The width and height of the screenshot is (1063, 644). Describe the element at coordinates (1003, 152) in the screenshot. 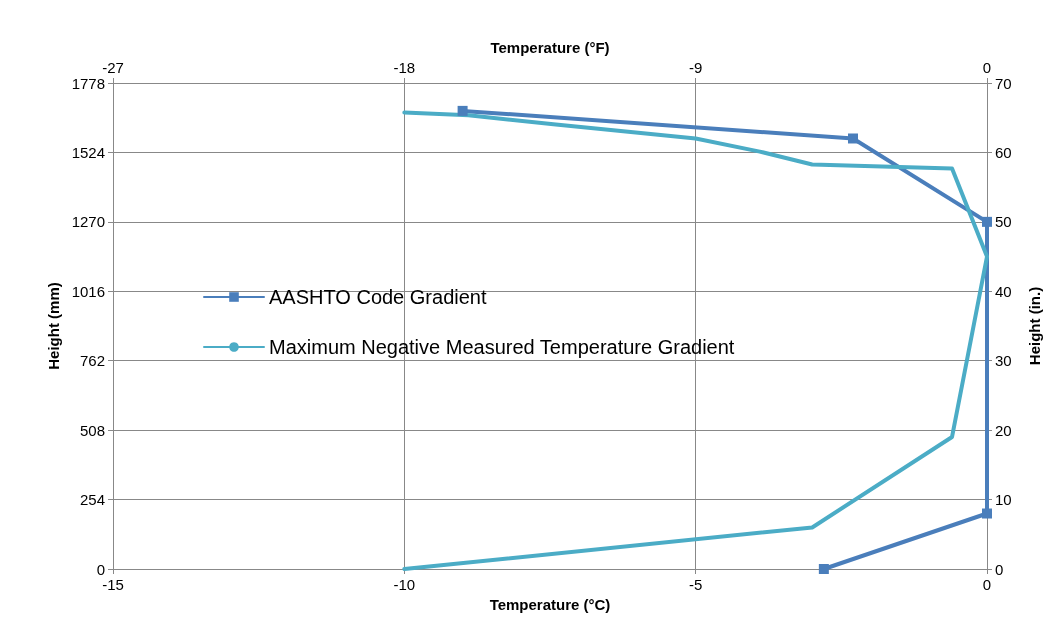

I see `y2-tick-label: 60` at that location.